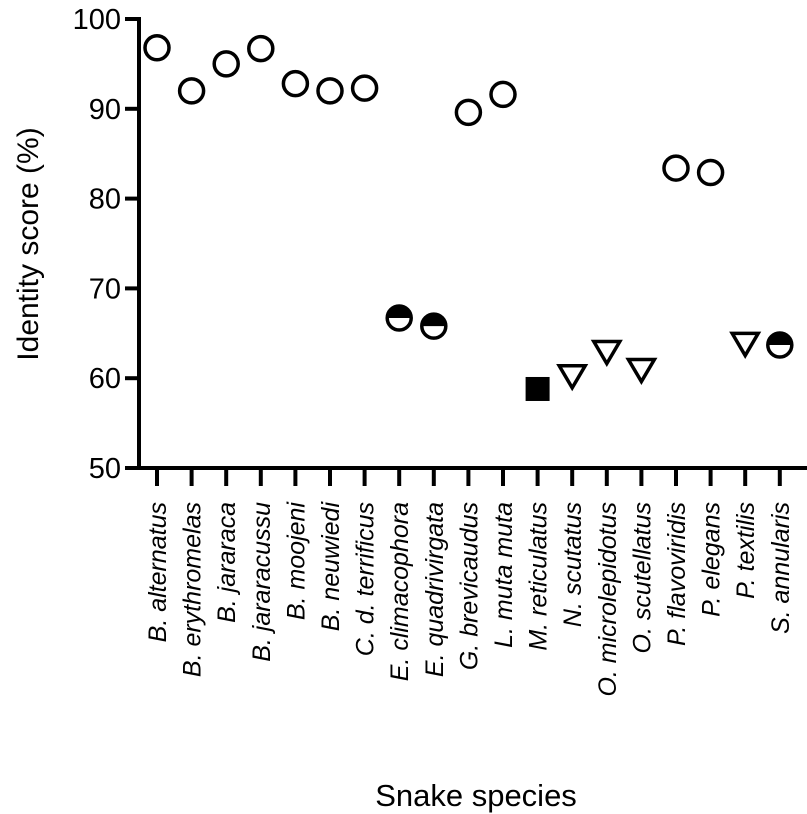  What do you see at coordinates (435, 589) in the screenshot?
I see `x-tick-label: E. quadrivirgata` at bounding box center [435, 589].